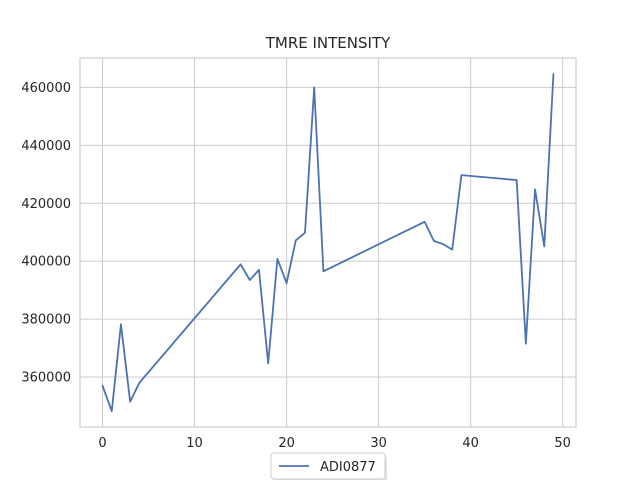  I want to click on legend: ADI0877, so click(328, 466).